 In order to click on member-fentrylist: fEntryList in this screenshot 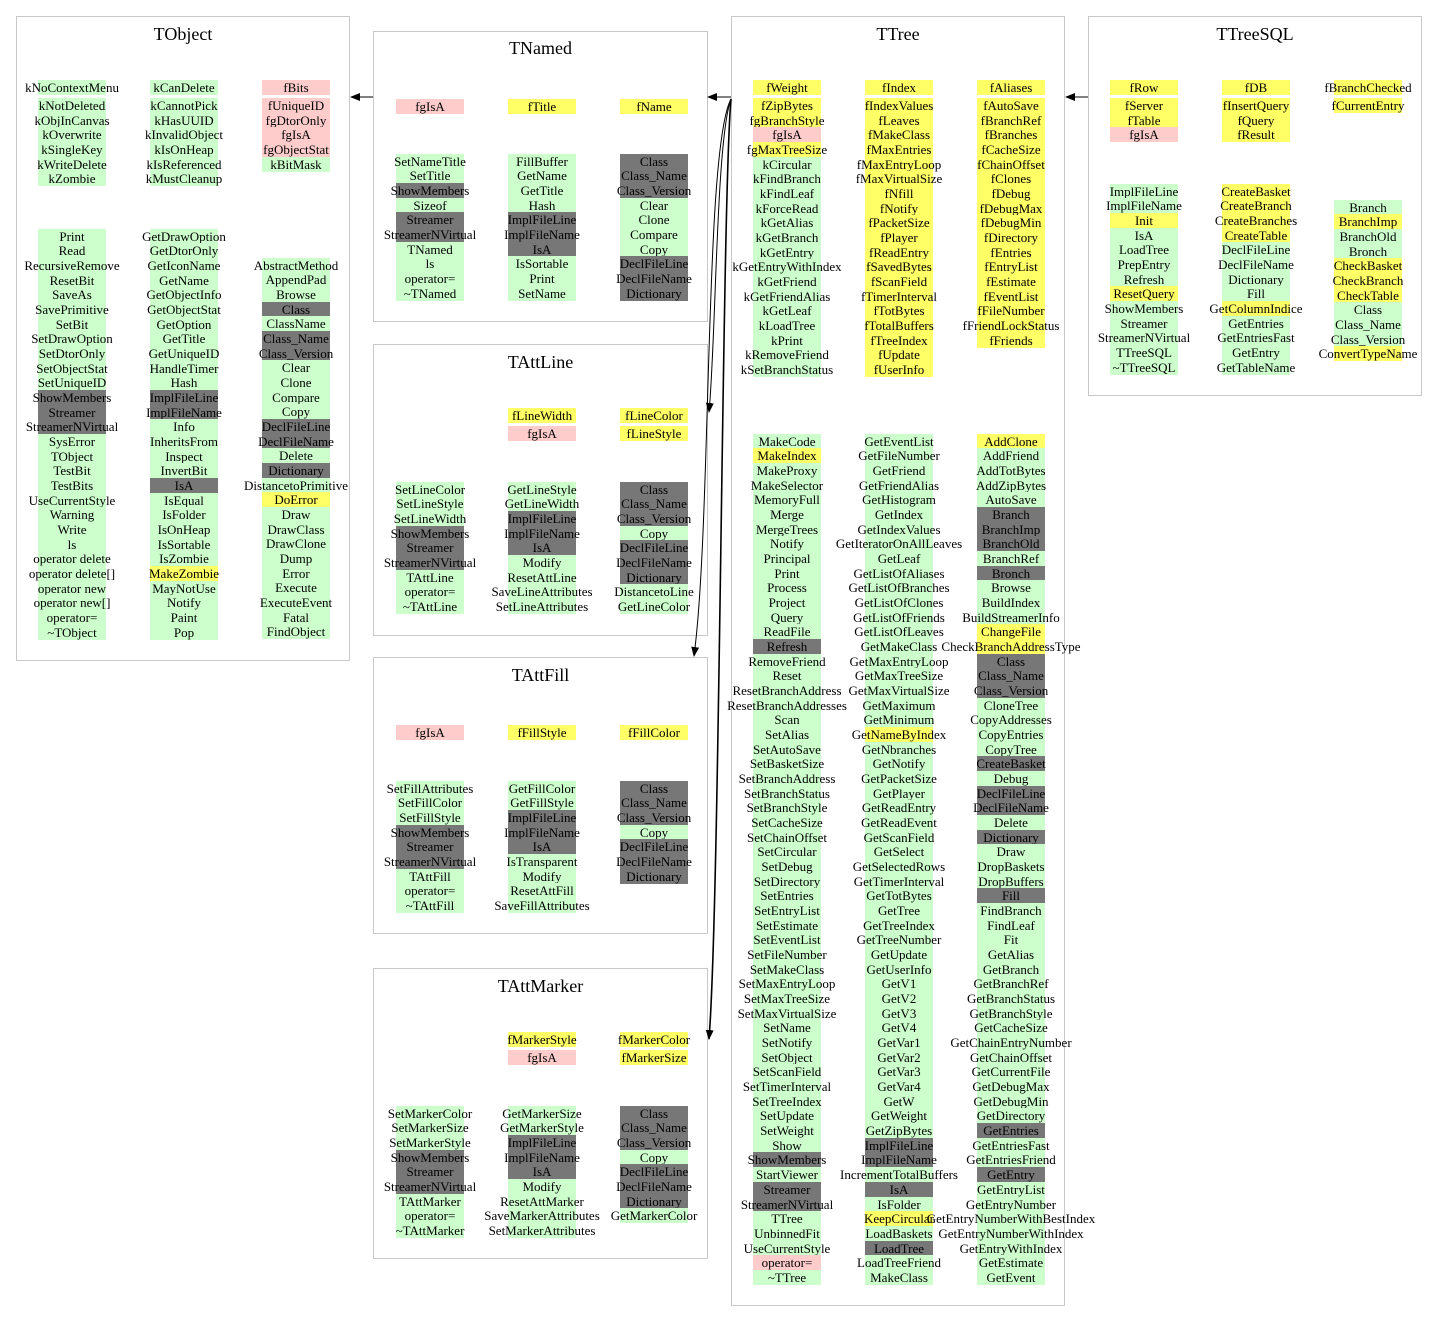, I will do `click(1011, 267)`.